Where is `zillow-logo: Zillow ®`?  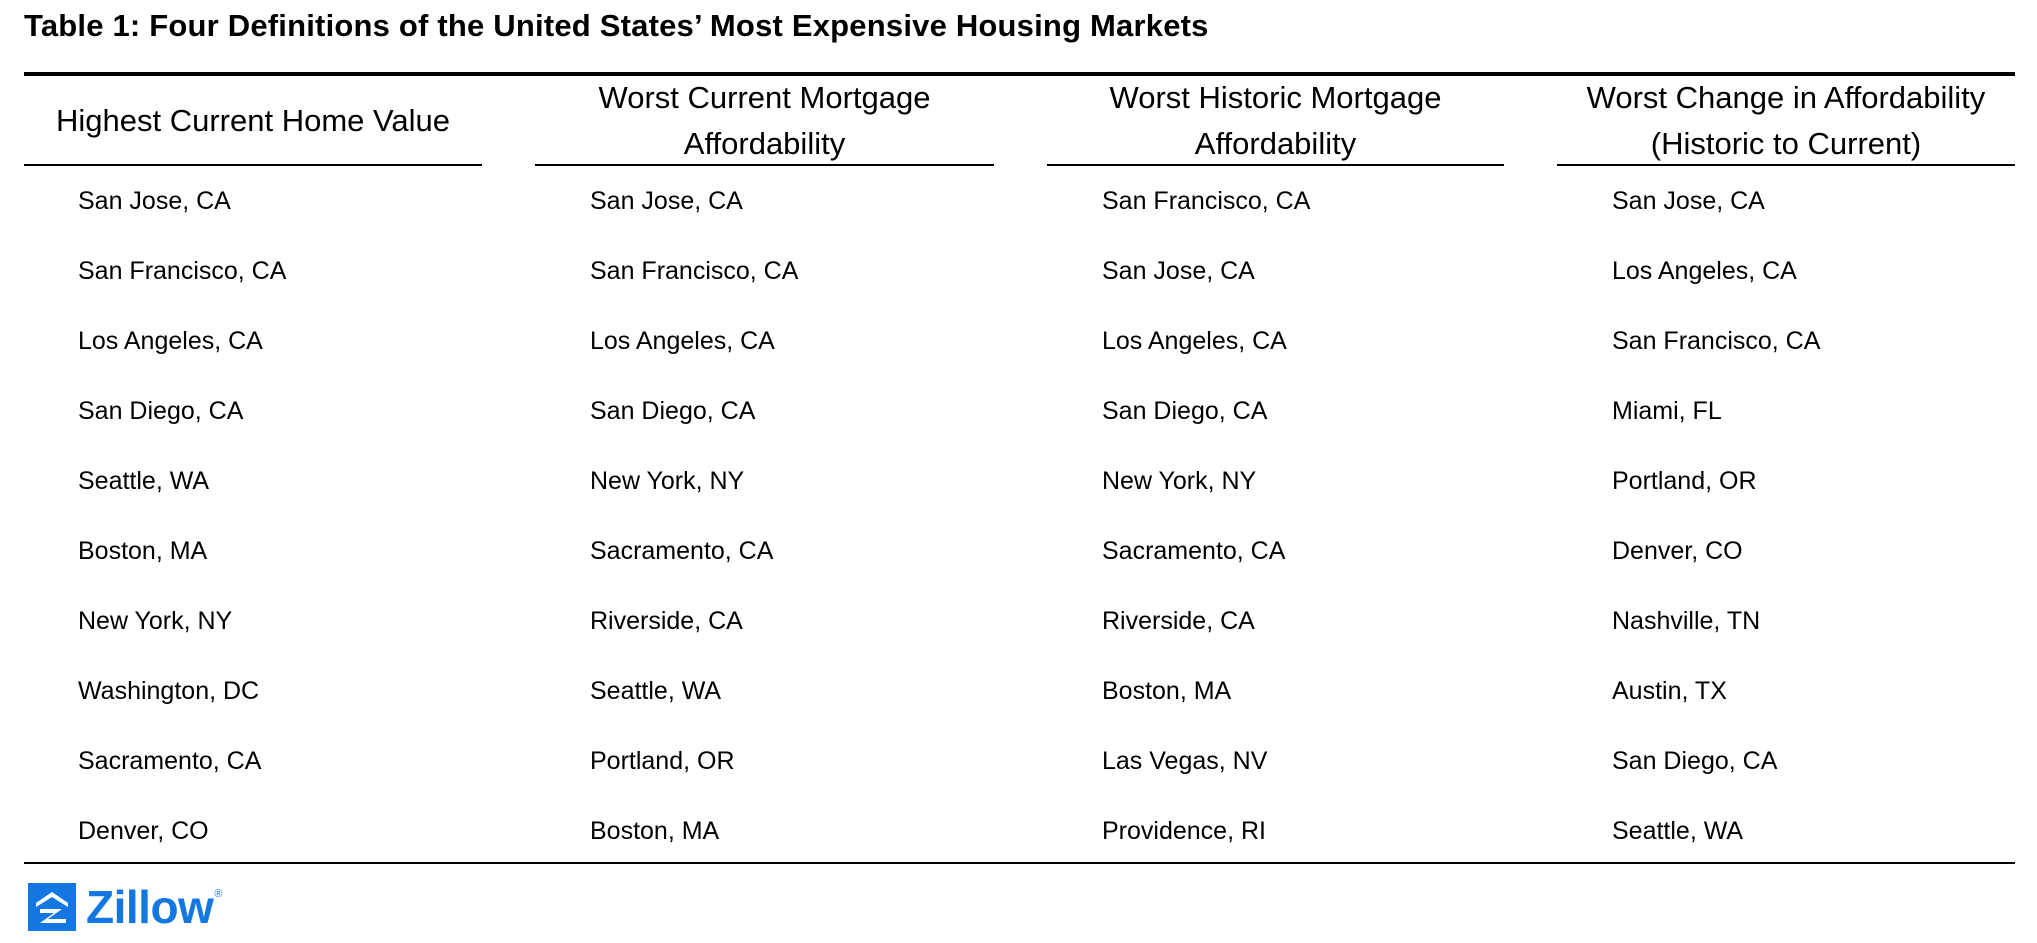 zillow-logo: Zillow ® is located at coordinates (125, 907).